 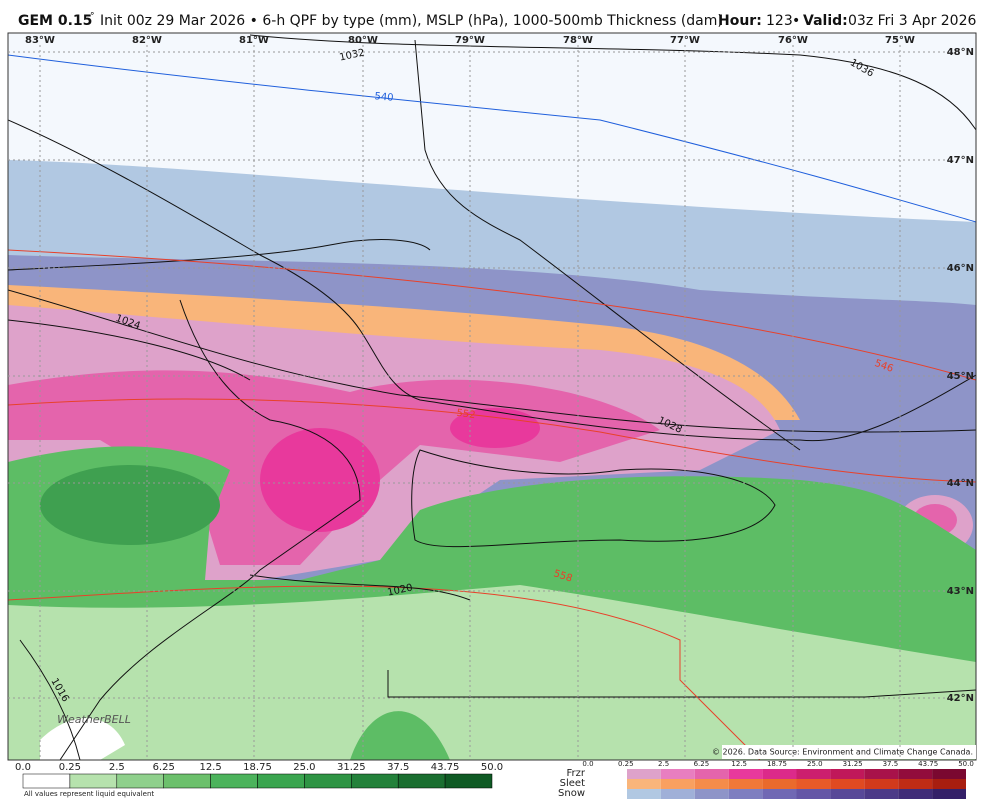 What do you see at coordinates (739, 764) in the screenshot?
I see `type-tick-label: 12.5` at bounding box center [739, 764].